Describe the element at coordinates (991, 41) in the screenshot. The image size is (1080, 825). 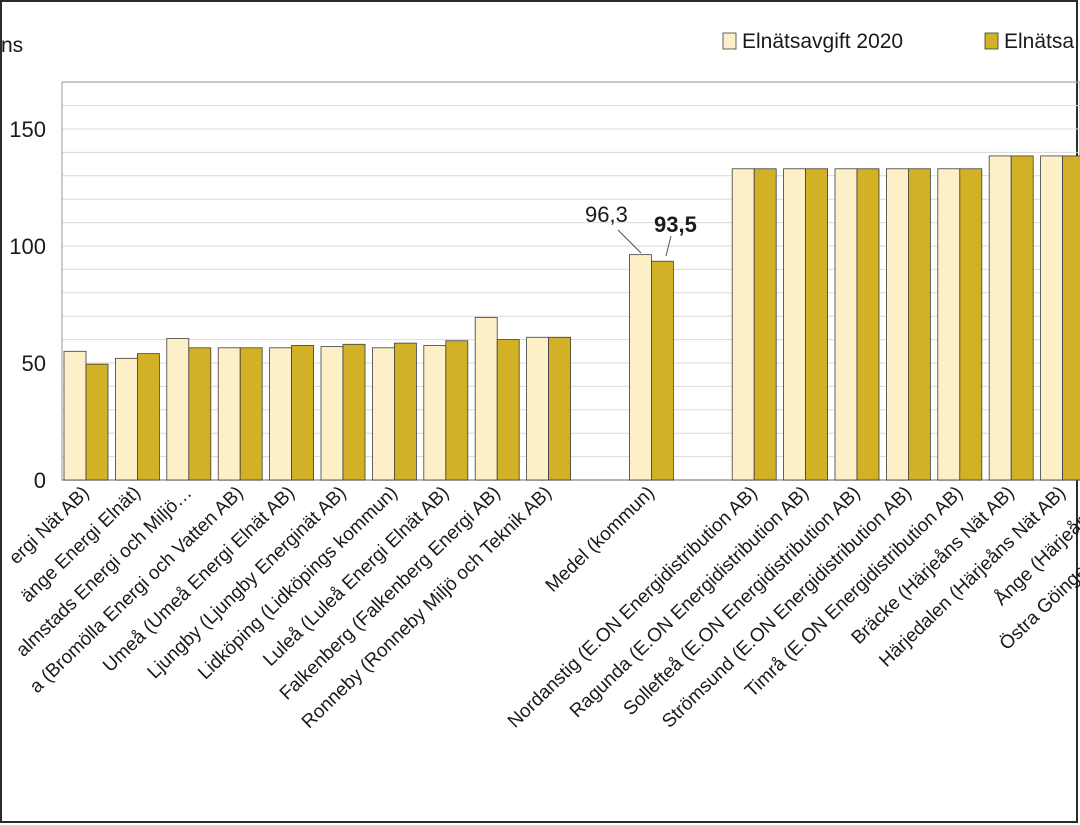
I see `legend-swatch-2021` at that location.